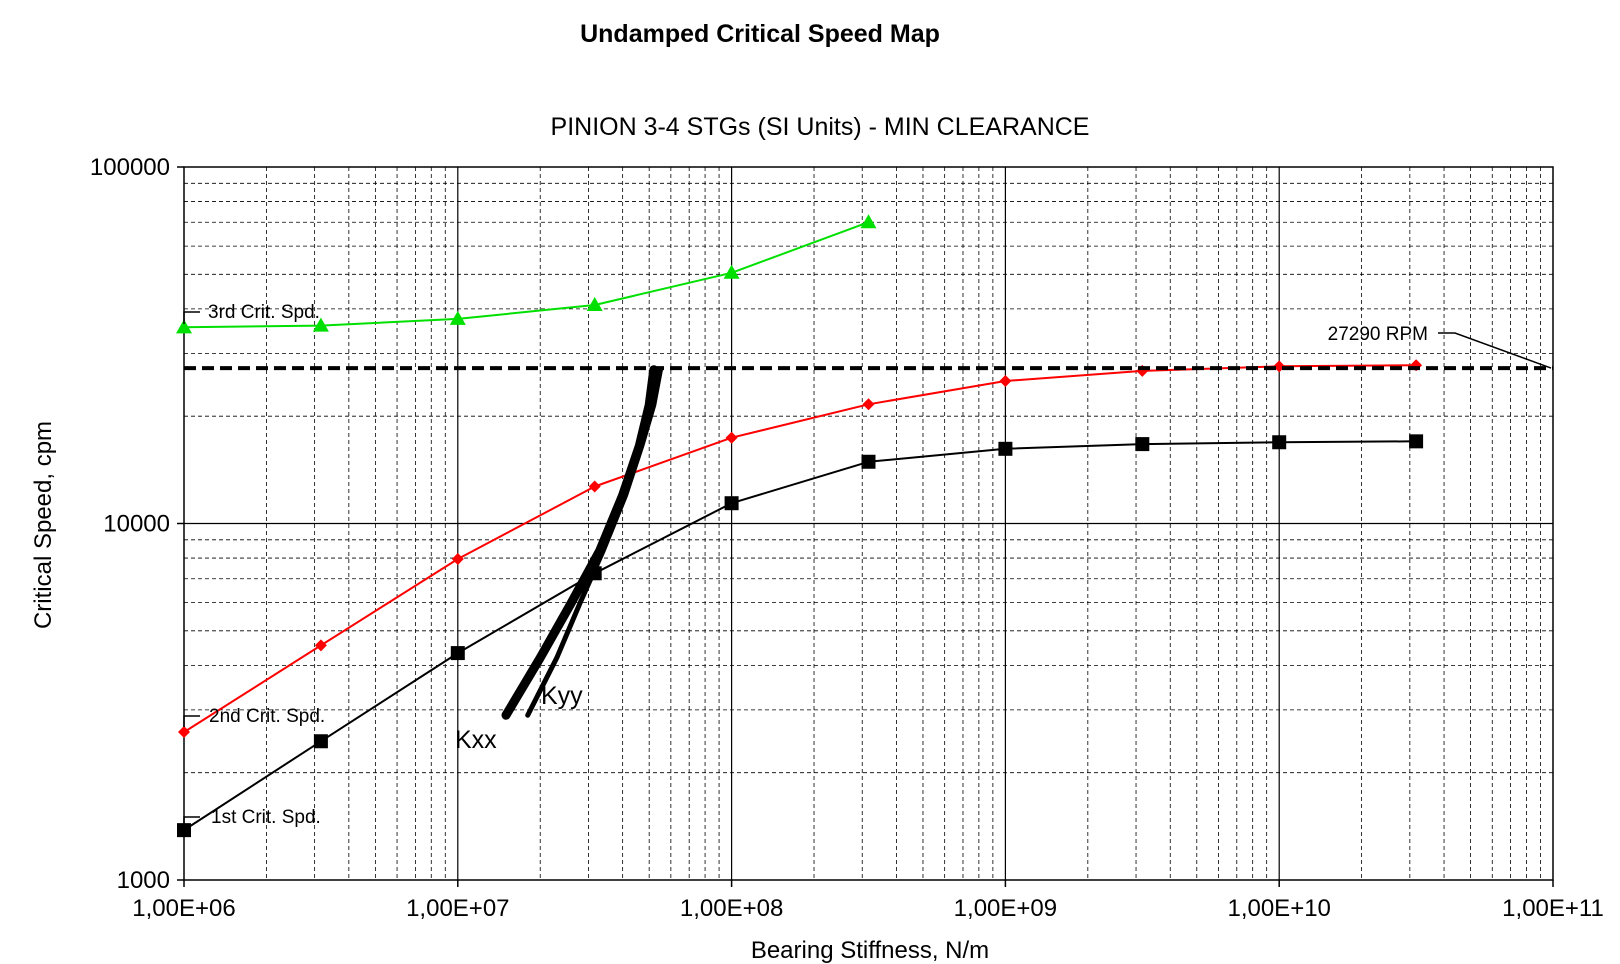 The height and width of the screenshot is (964, 1620). I want to click on y-tick-label: 100000, so click(130, 167).